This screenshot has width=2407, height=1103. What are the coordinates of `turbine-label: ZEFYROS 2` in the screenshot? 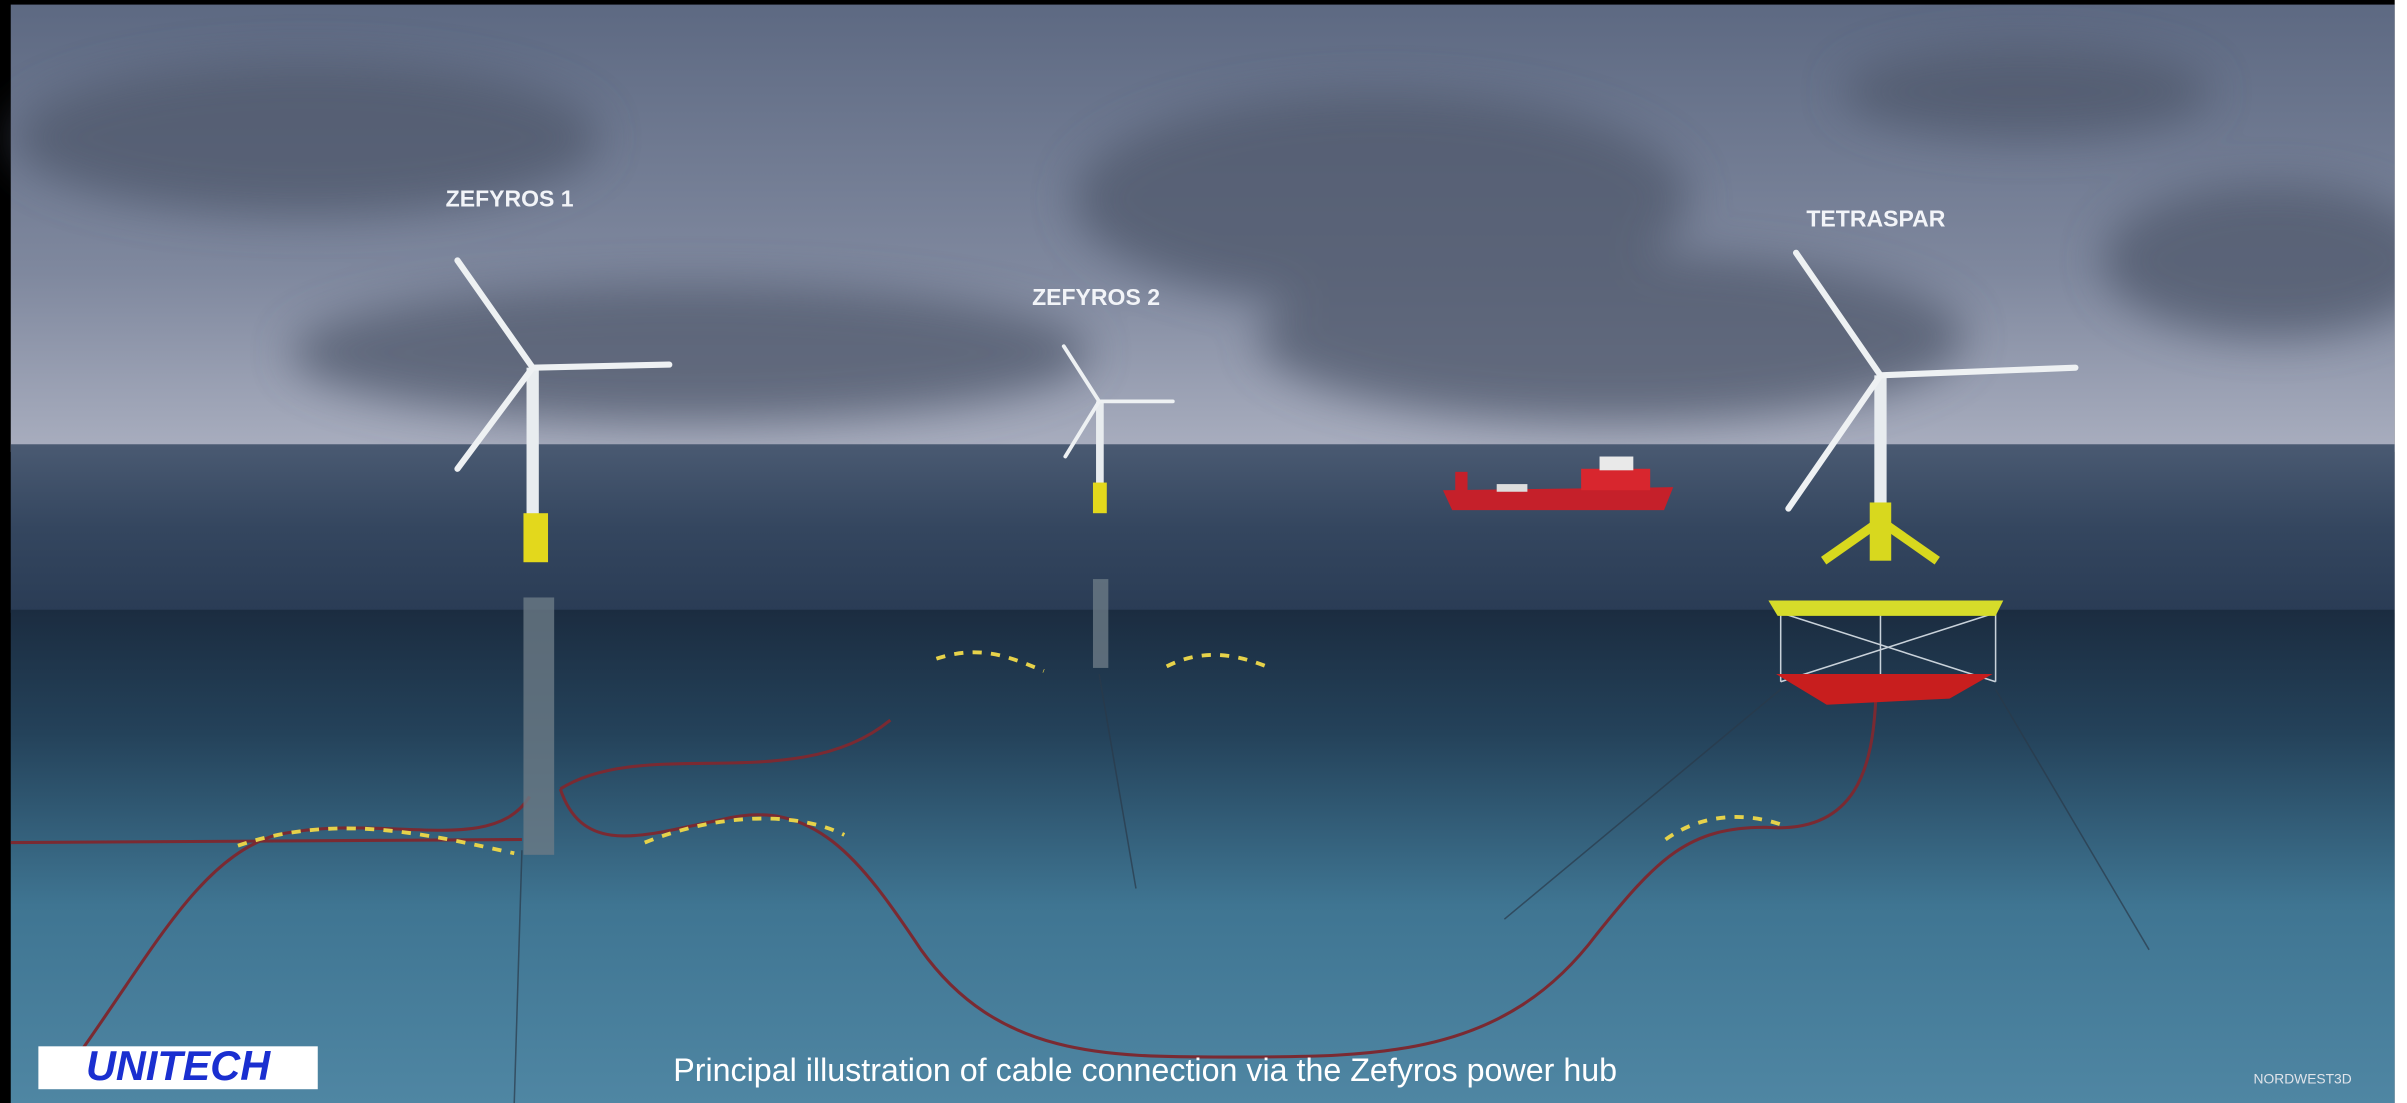 It's located at (1096, 297).